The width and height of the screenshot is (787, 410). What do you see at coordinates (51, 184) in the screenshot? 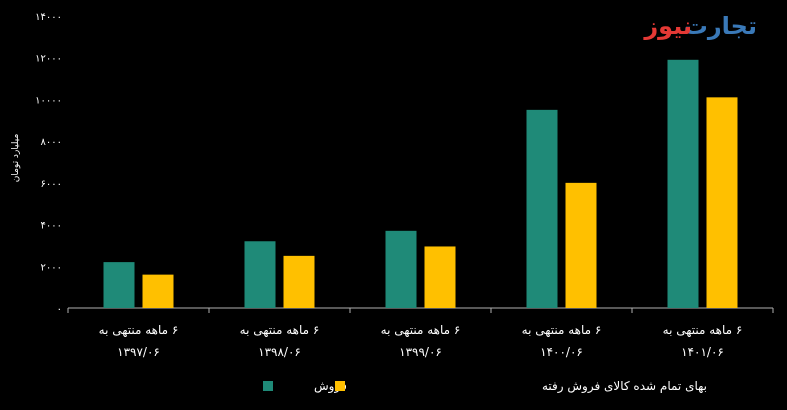
I see `y-tick-label: ۶۰۰۰` at bounding box center [51, 184].